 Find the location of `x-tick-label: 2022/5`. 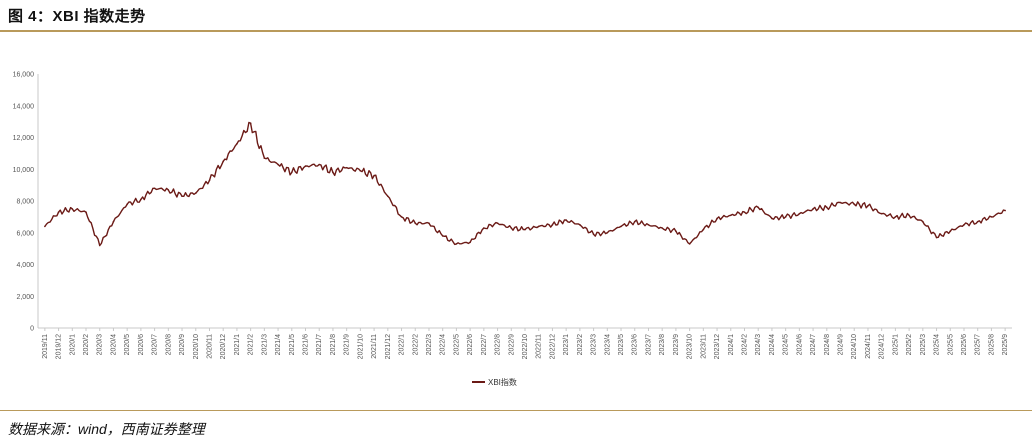

x-tick-label: 2022/5 is located at coordinates (456, 345).